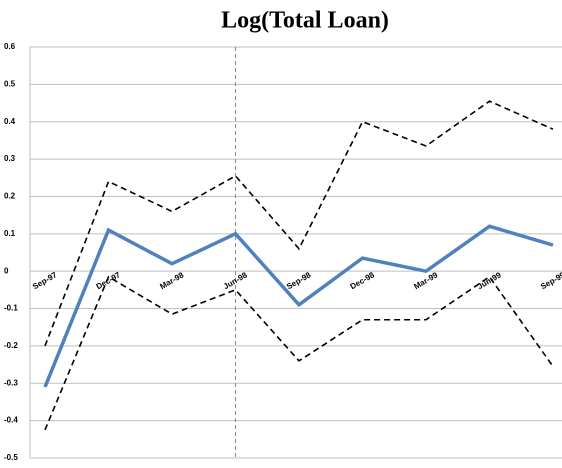  What do you see at coordinates (11, 308) in the screenshot?
I see `y-tick-label: -0.1` at bounding box center [11, 308].